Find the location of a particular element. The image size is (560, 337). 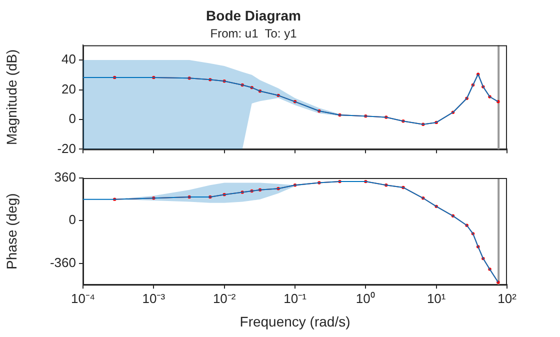

x-tick-label: 10⁻² is located at coordinates (224, 298).